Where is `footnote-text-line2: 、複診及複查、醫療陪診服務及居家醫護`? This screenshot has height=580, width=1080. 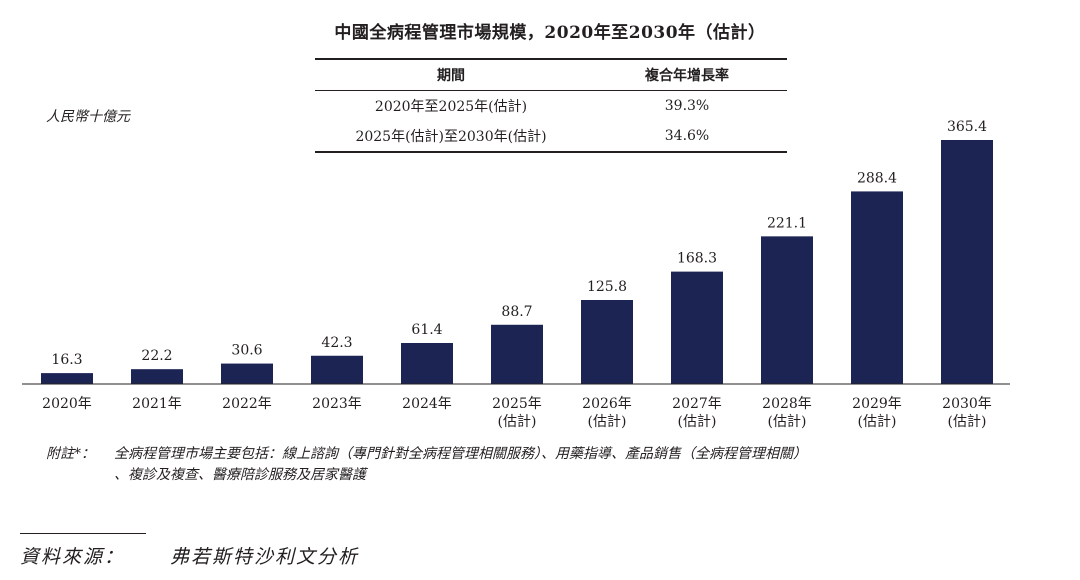 footnote-text-line2: 、複診及複查、醫療陪診服務及居家醫護 is located at coordinates (240, 475).